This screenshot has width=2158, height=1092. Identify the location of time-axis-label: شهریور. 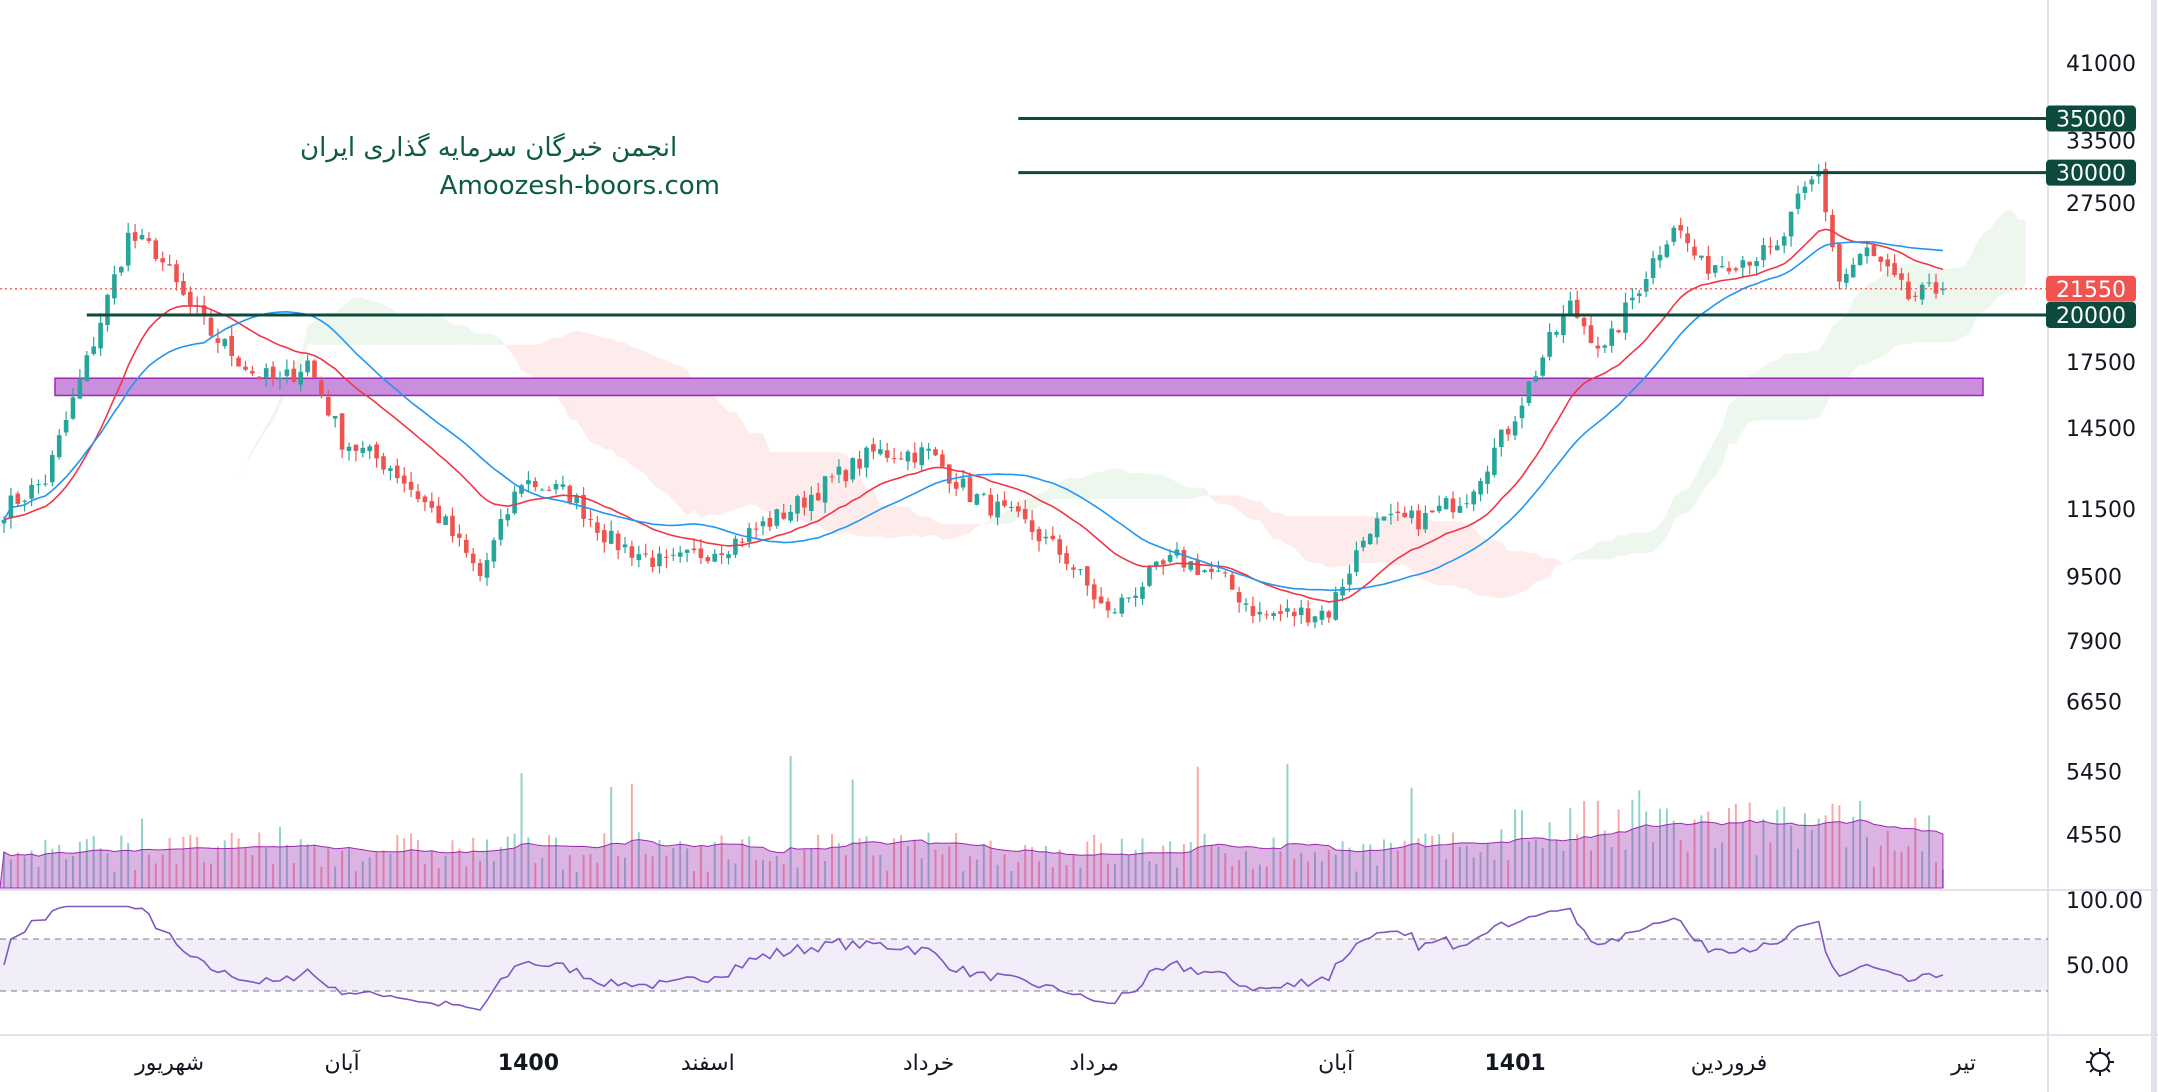
(169, 1063).